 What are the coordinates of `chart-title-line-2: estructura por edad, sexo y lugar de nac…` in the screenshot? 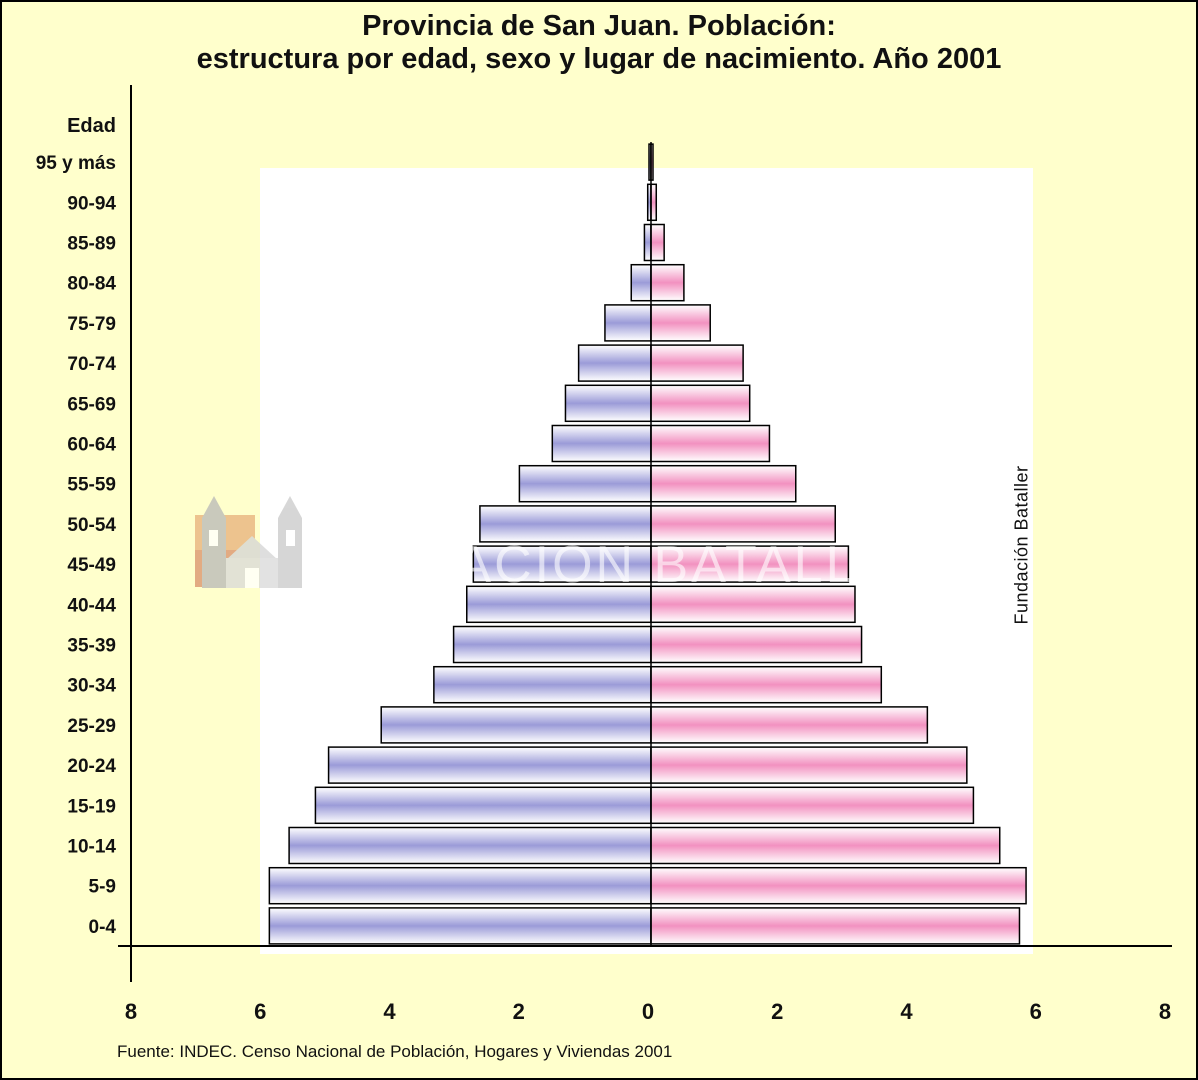 It's located at (599, 59).